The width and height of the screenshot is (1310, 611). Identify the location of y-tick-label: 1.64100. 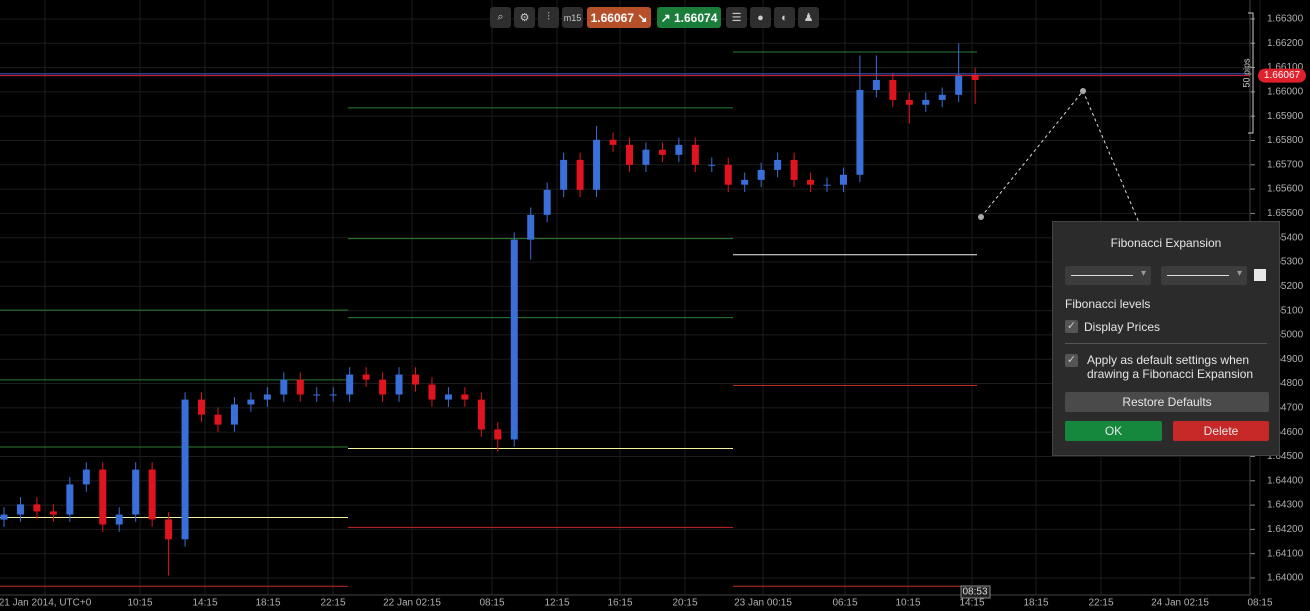
(1285, 553).